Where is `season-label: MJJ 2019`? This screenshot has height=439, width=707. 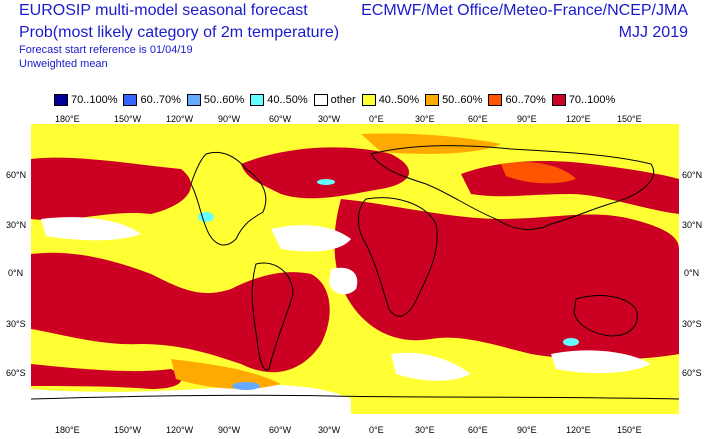
season-label: MJJ 2019 is located at coordinates (653, 32).